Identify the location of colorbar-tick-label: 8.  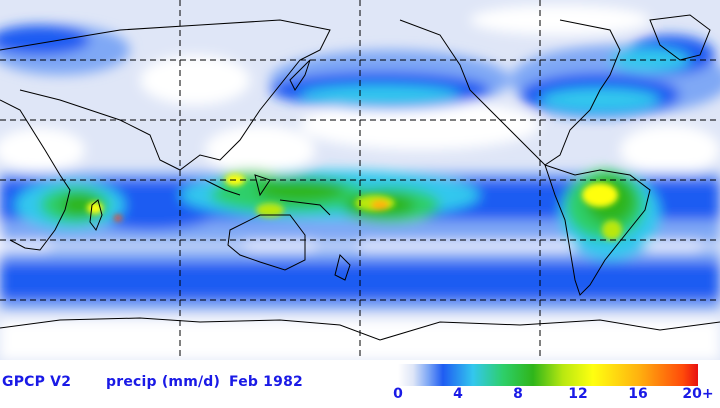
(518, 394).